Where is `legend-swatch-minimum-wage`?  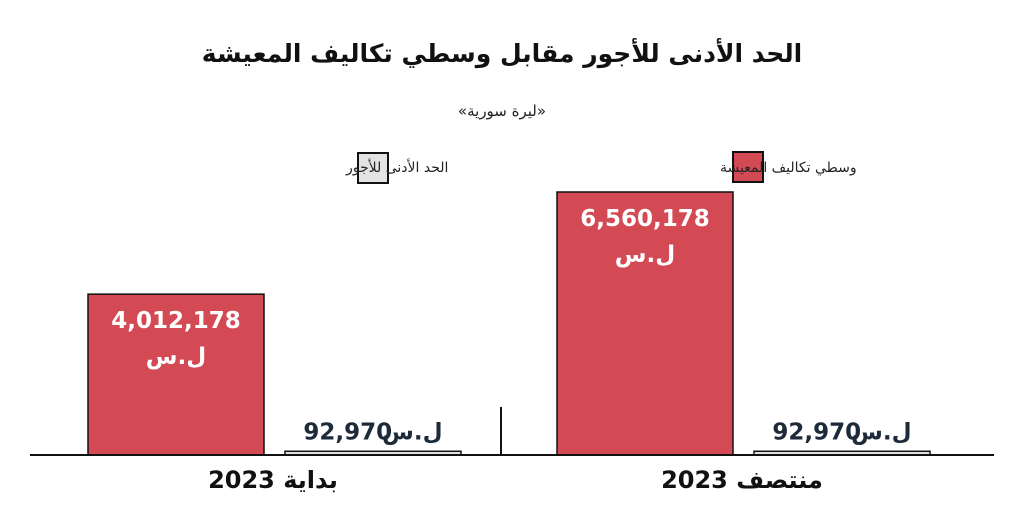 legend-swatch-minimum-wage is located at coordinates (373, 168).